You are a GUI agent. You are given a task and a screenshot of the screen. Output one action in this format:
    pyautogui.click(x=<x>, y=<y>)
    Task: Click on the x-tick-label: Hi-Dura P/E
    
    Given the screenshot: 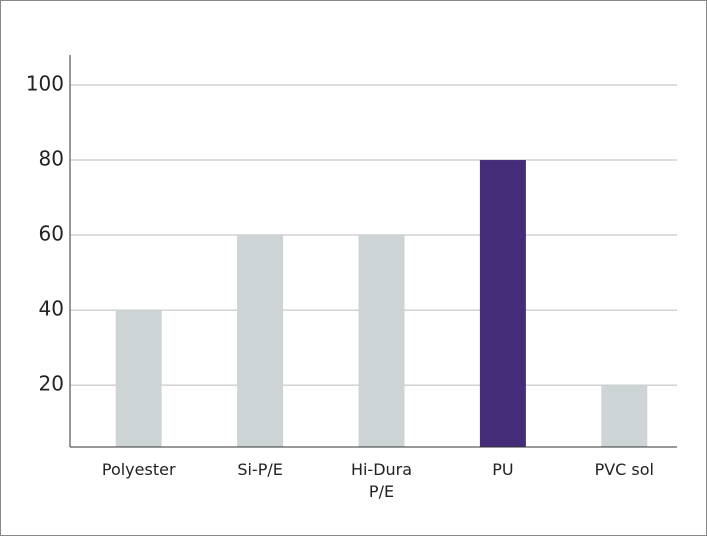 What is the action you would take?
    pyautogui.click(x=381, y=480)
    